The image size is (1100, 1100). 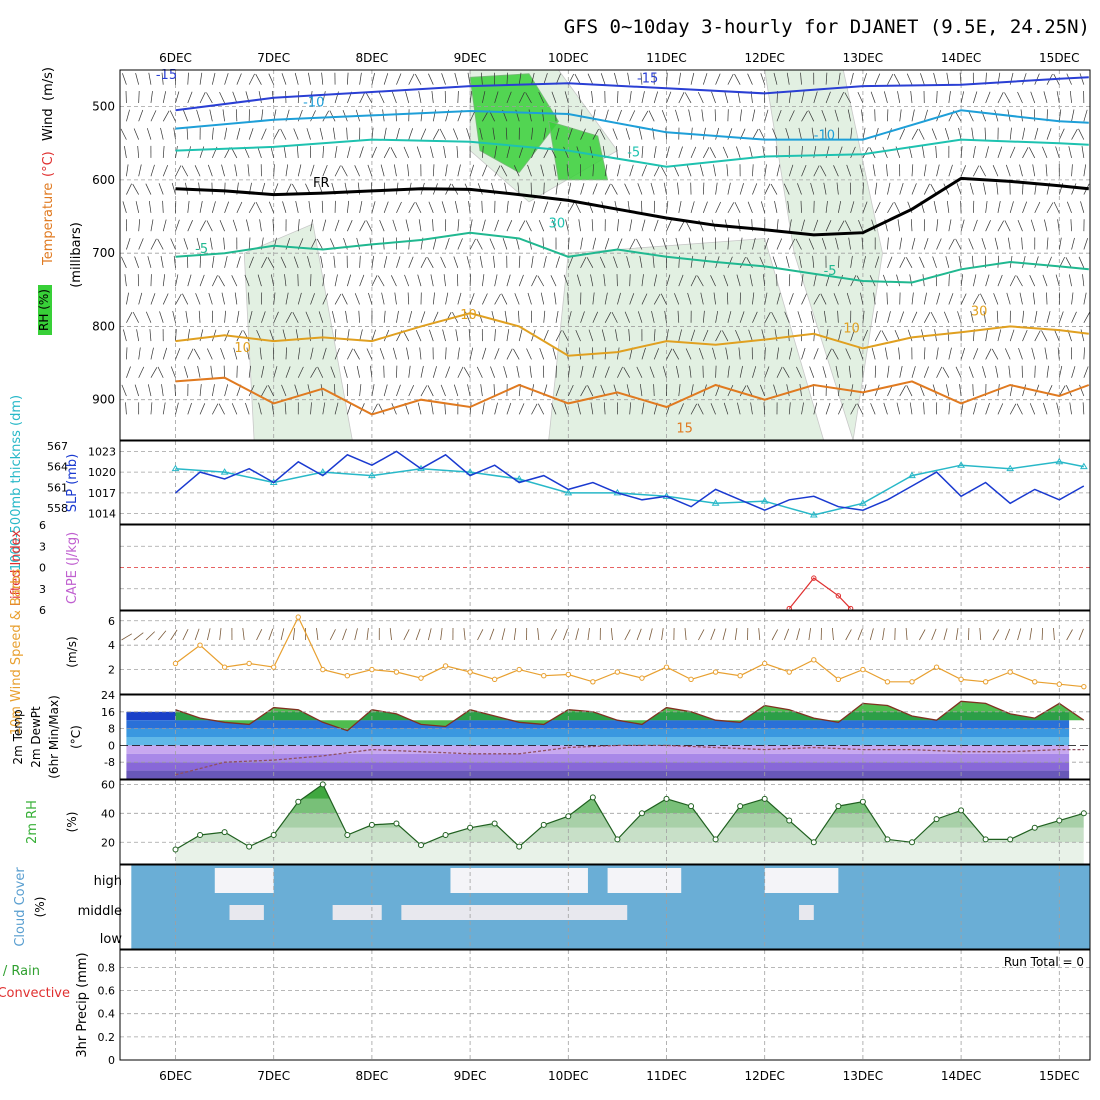 What do you see at coordinates (72, 568) in the screenshot?
I see `cape-ylabel: CAPE (J/kg)` at bounding box center [72, 568].